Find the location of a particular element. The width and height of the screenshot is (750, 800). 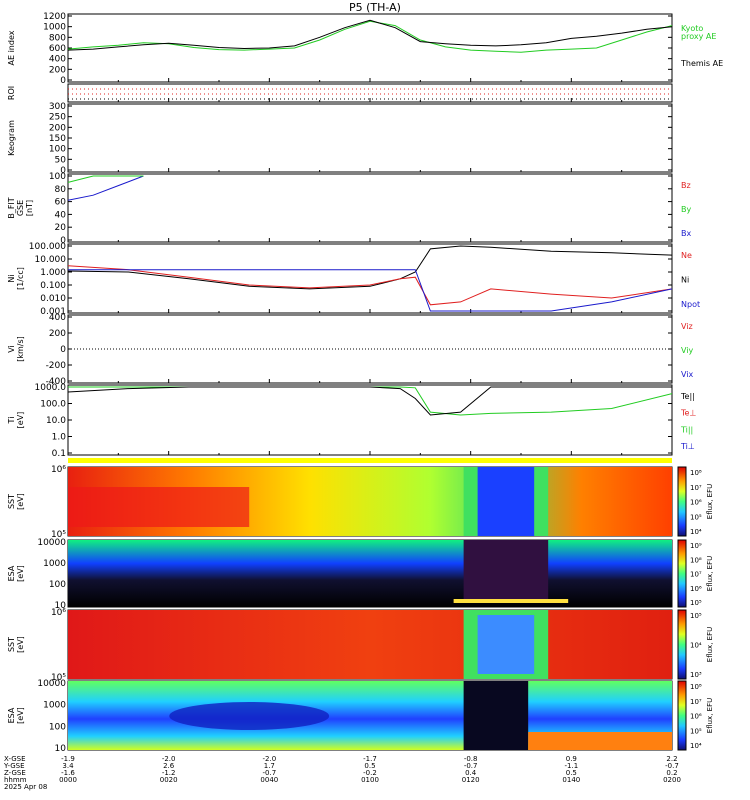

xaxis-col-4: -0.8 is located at coordinates (471, 759).